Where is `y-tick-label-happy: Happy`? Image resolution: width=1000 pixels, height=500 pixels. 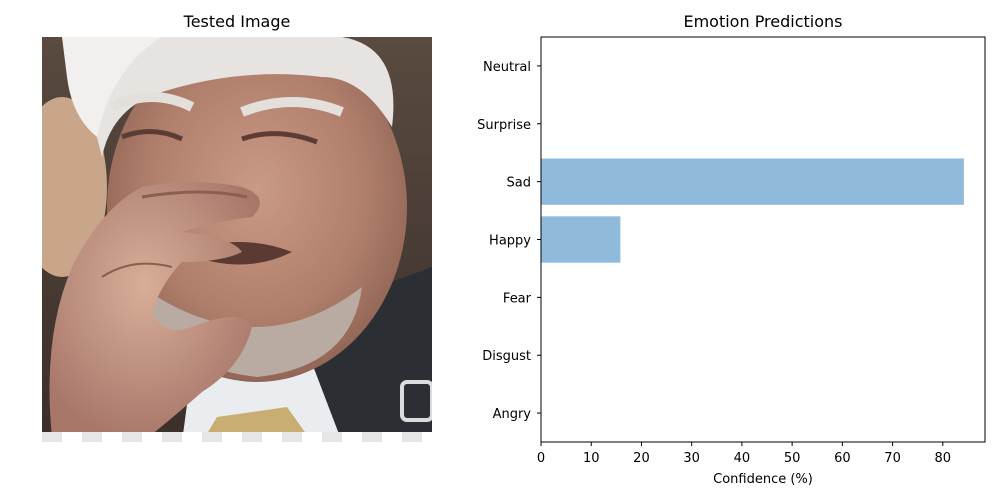 y-tick-label-happy: Happy is located at coordinates (510, 241).